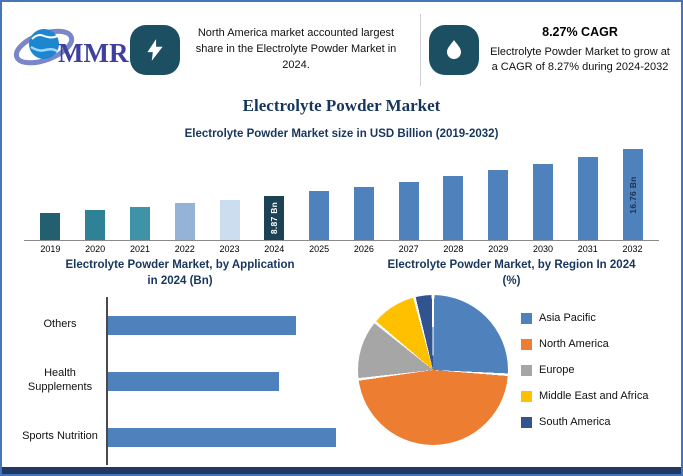  Describe the element at coordinates (453, 249) in the screenshot. I see `x-tick-2028: 2028` at that location.